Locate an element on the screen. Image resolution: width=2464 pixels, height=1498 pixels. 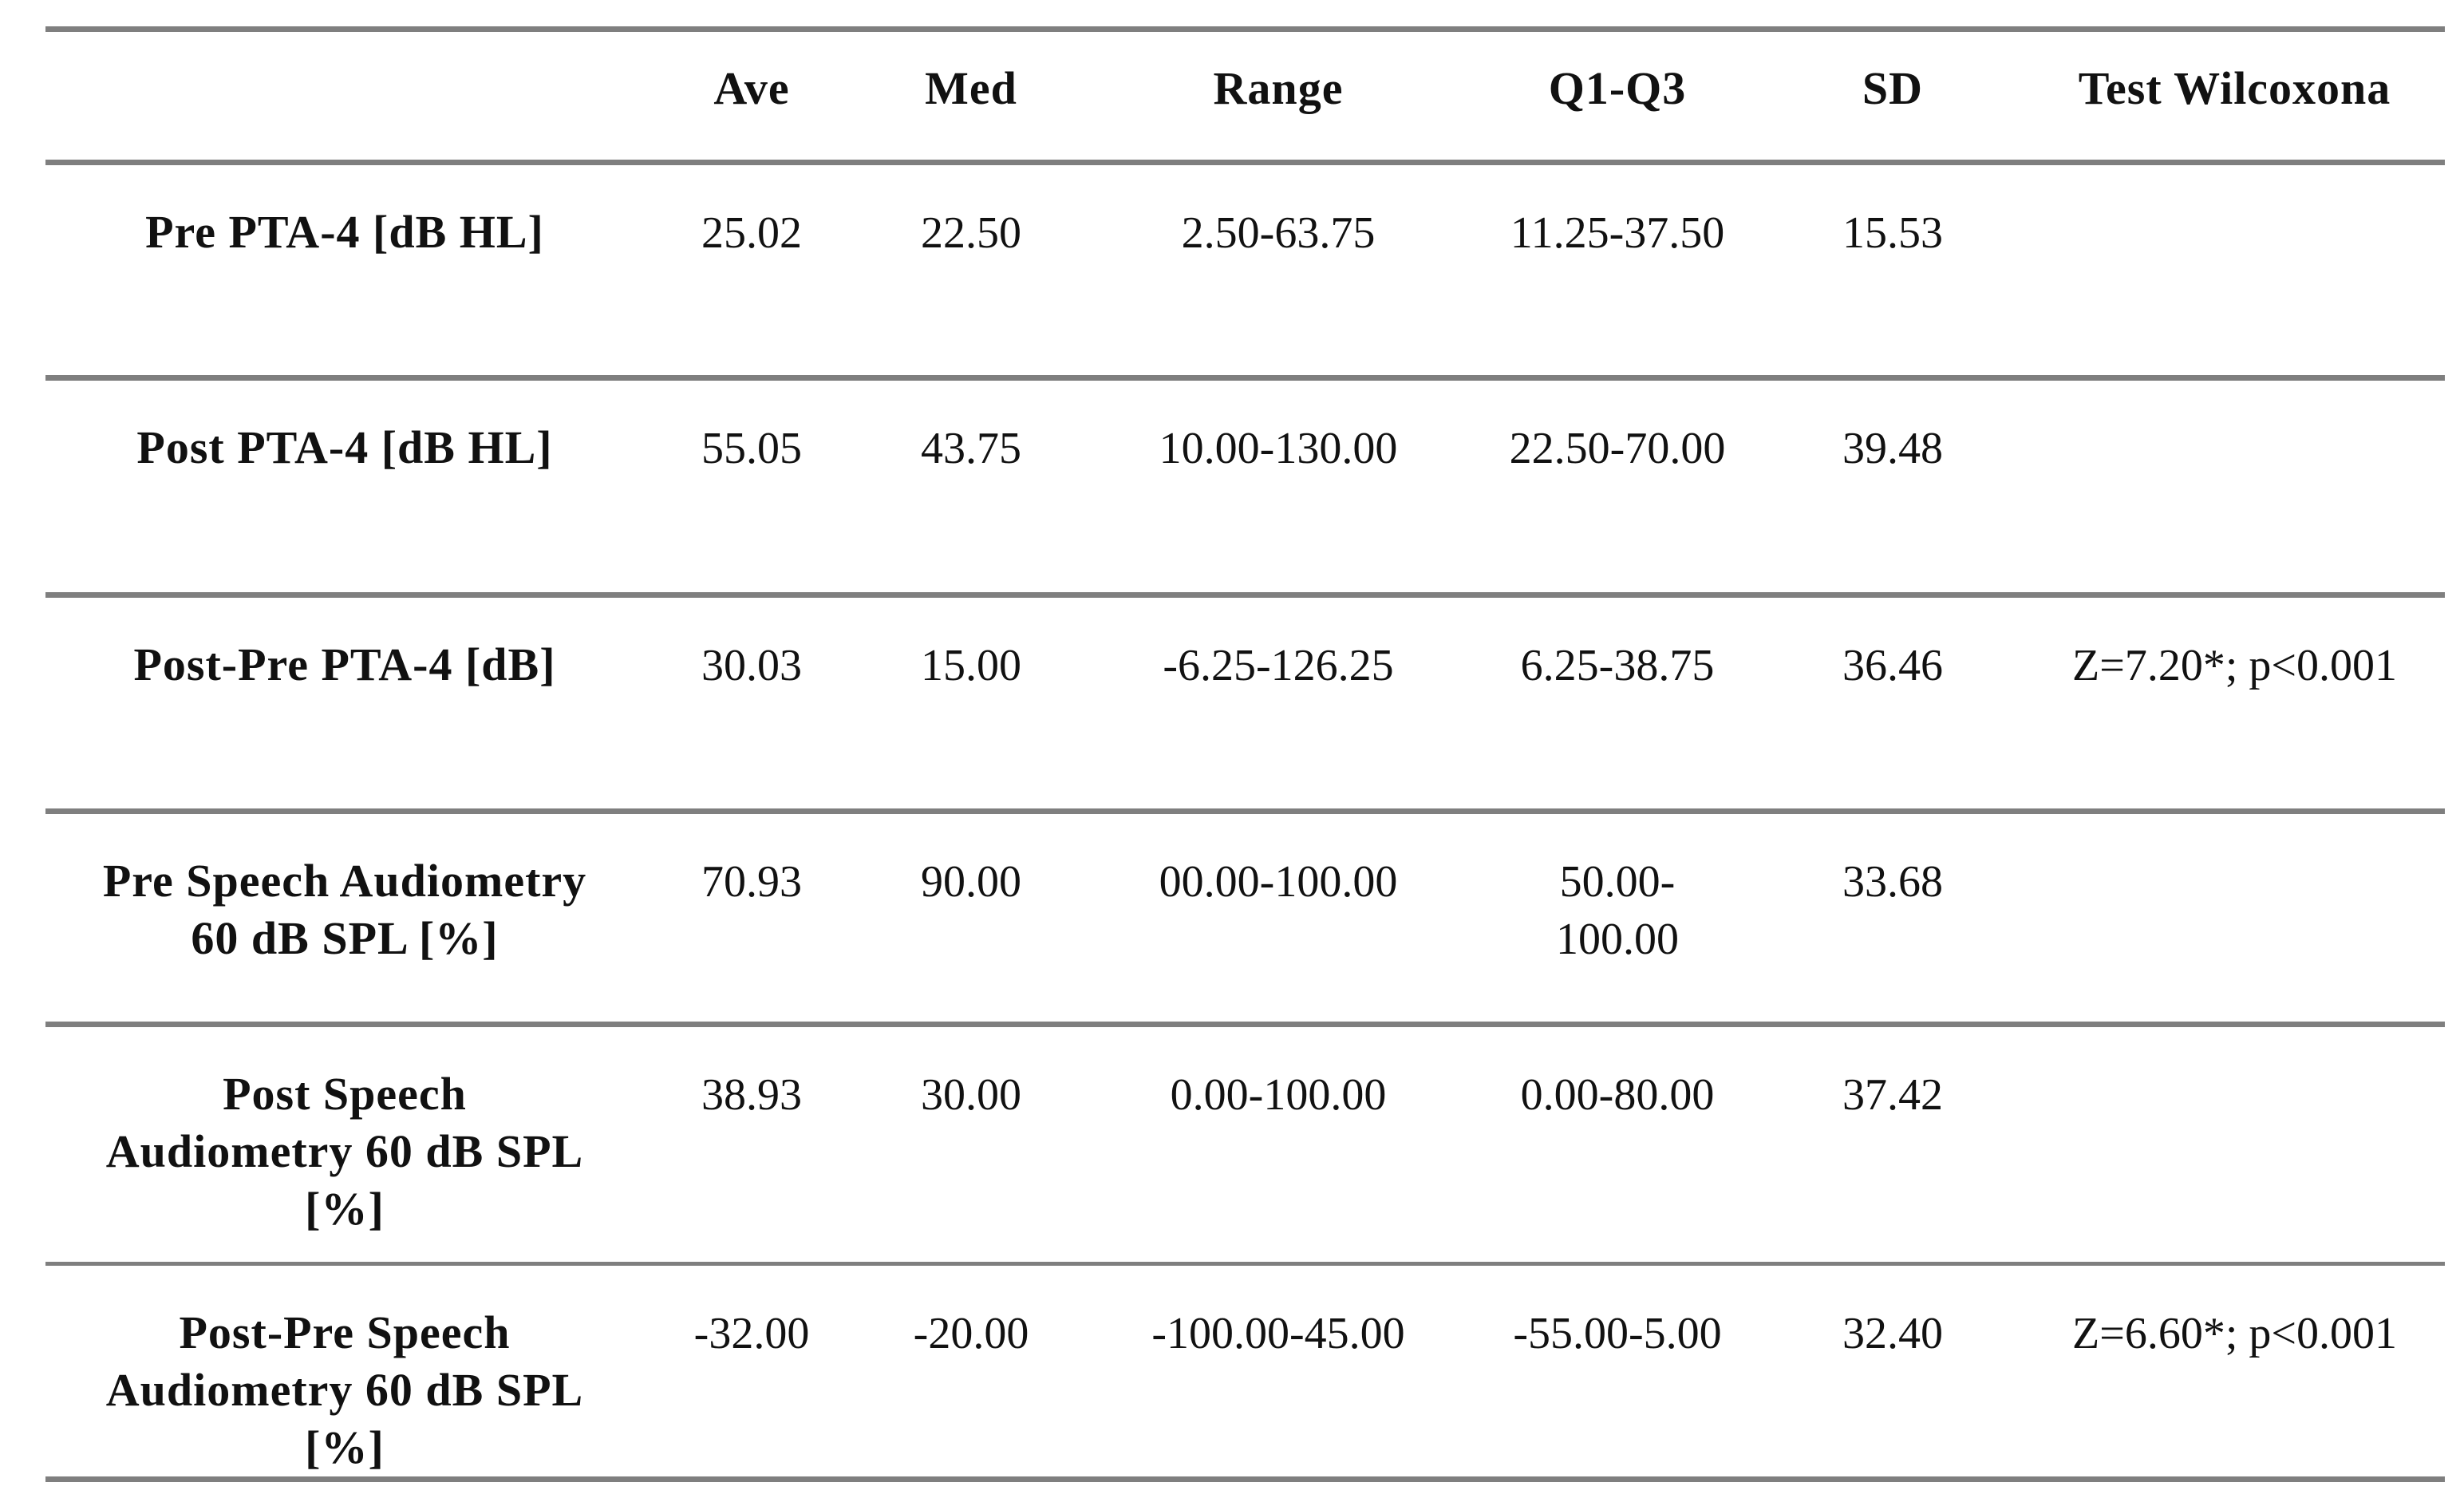
cell-range: 2.50-63.75 is located at coordinates (1278, 233).